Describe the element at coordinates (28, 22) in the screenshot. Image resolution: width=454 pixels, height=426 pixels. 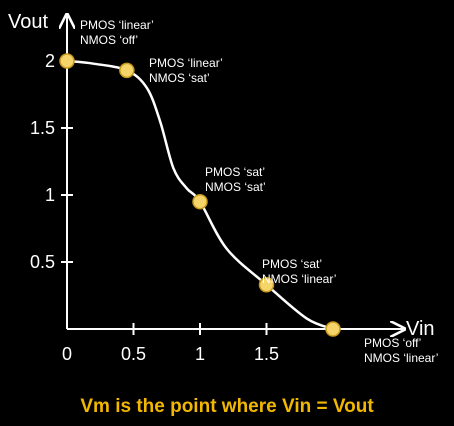
I see `y-axis-title: Vout` at that location.